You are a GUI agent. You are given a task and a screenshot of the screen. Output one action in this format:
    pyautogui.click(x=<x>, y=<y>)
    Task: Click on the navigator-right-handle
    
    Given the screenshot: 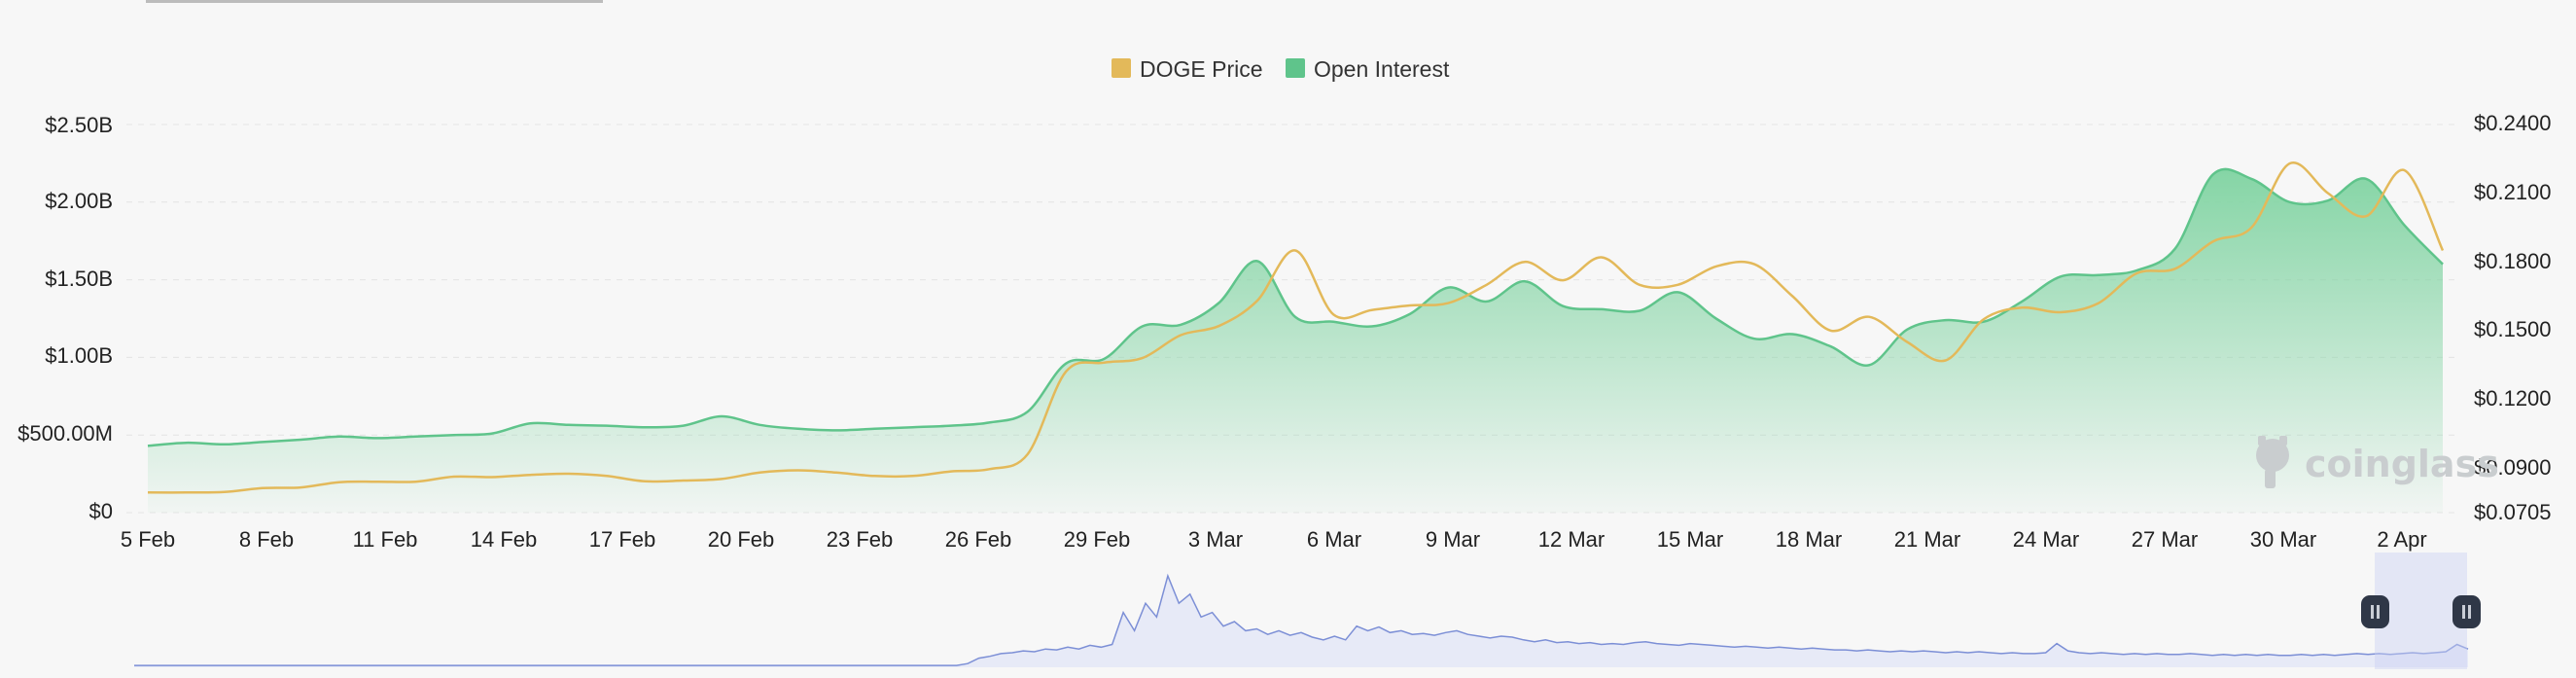 What is the action you would take?
    pyautogui.click(x=2466, y=612)
    